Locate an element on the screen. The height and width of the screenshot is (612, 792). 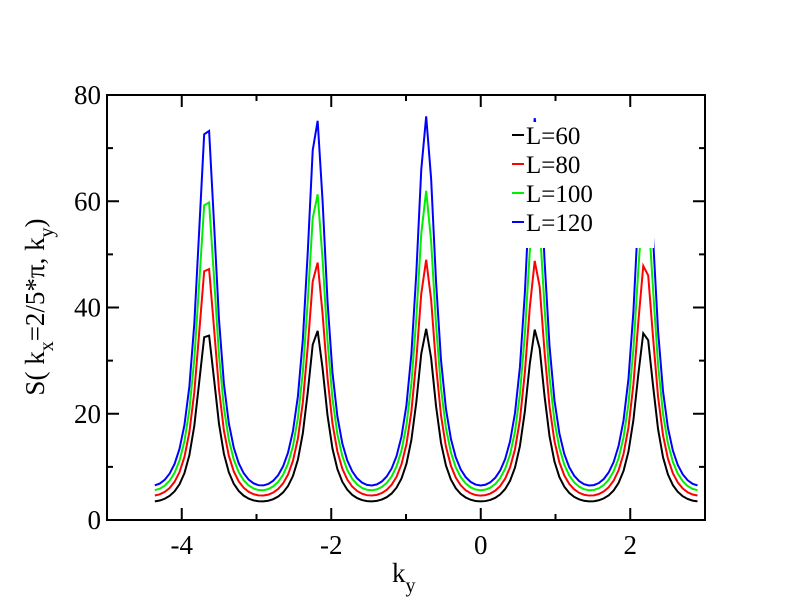
legend-label: L=60 is located at coordinates (553, 136).